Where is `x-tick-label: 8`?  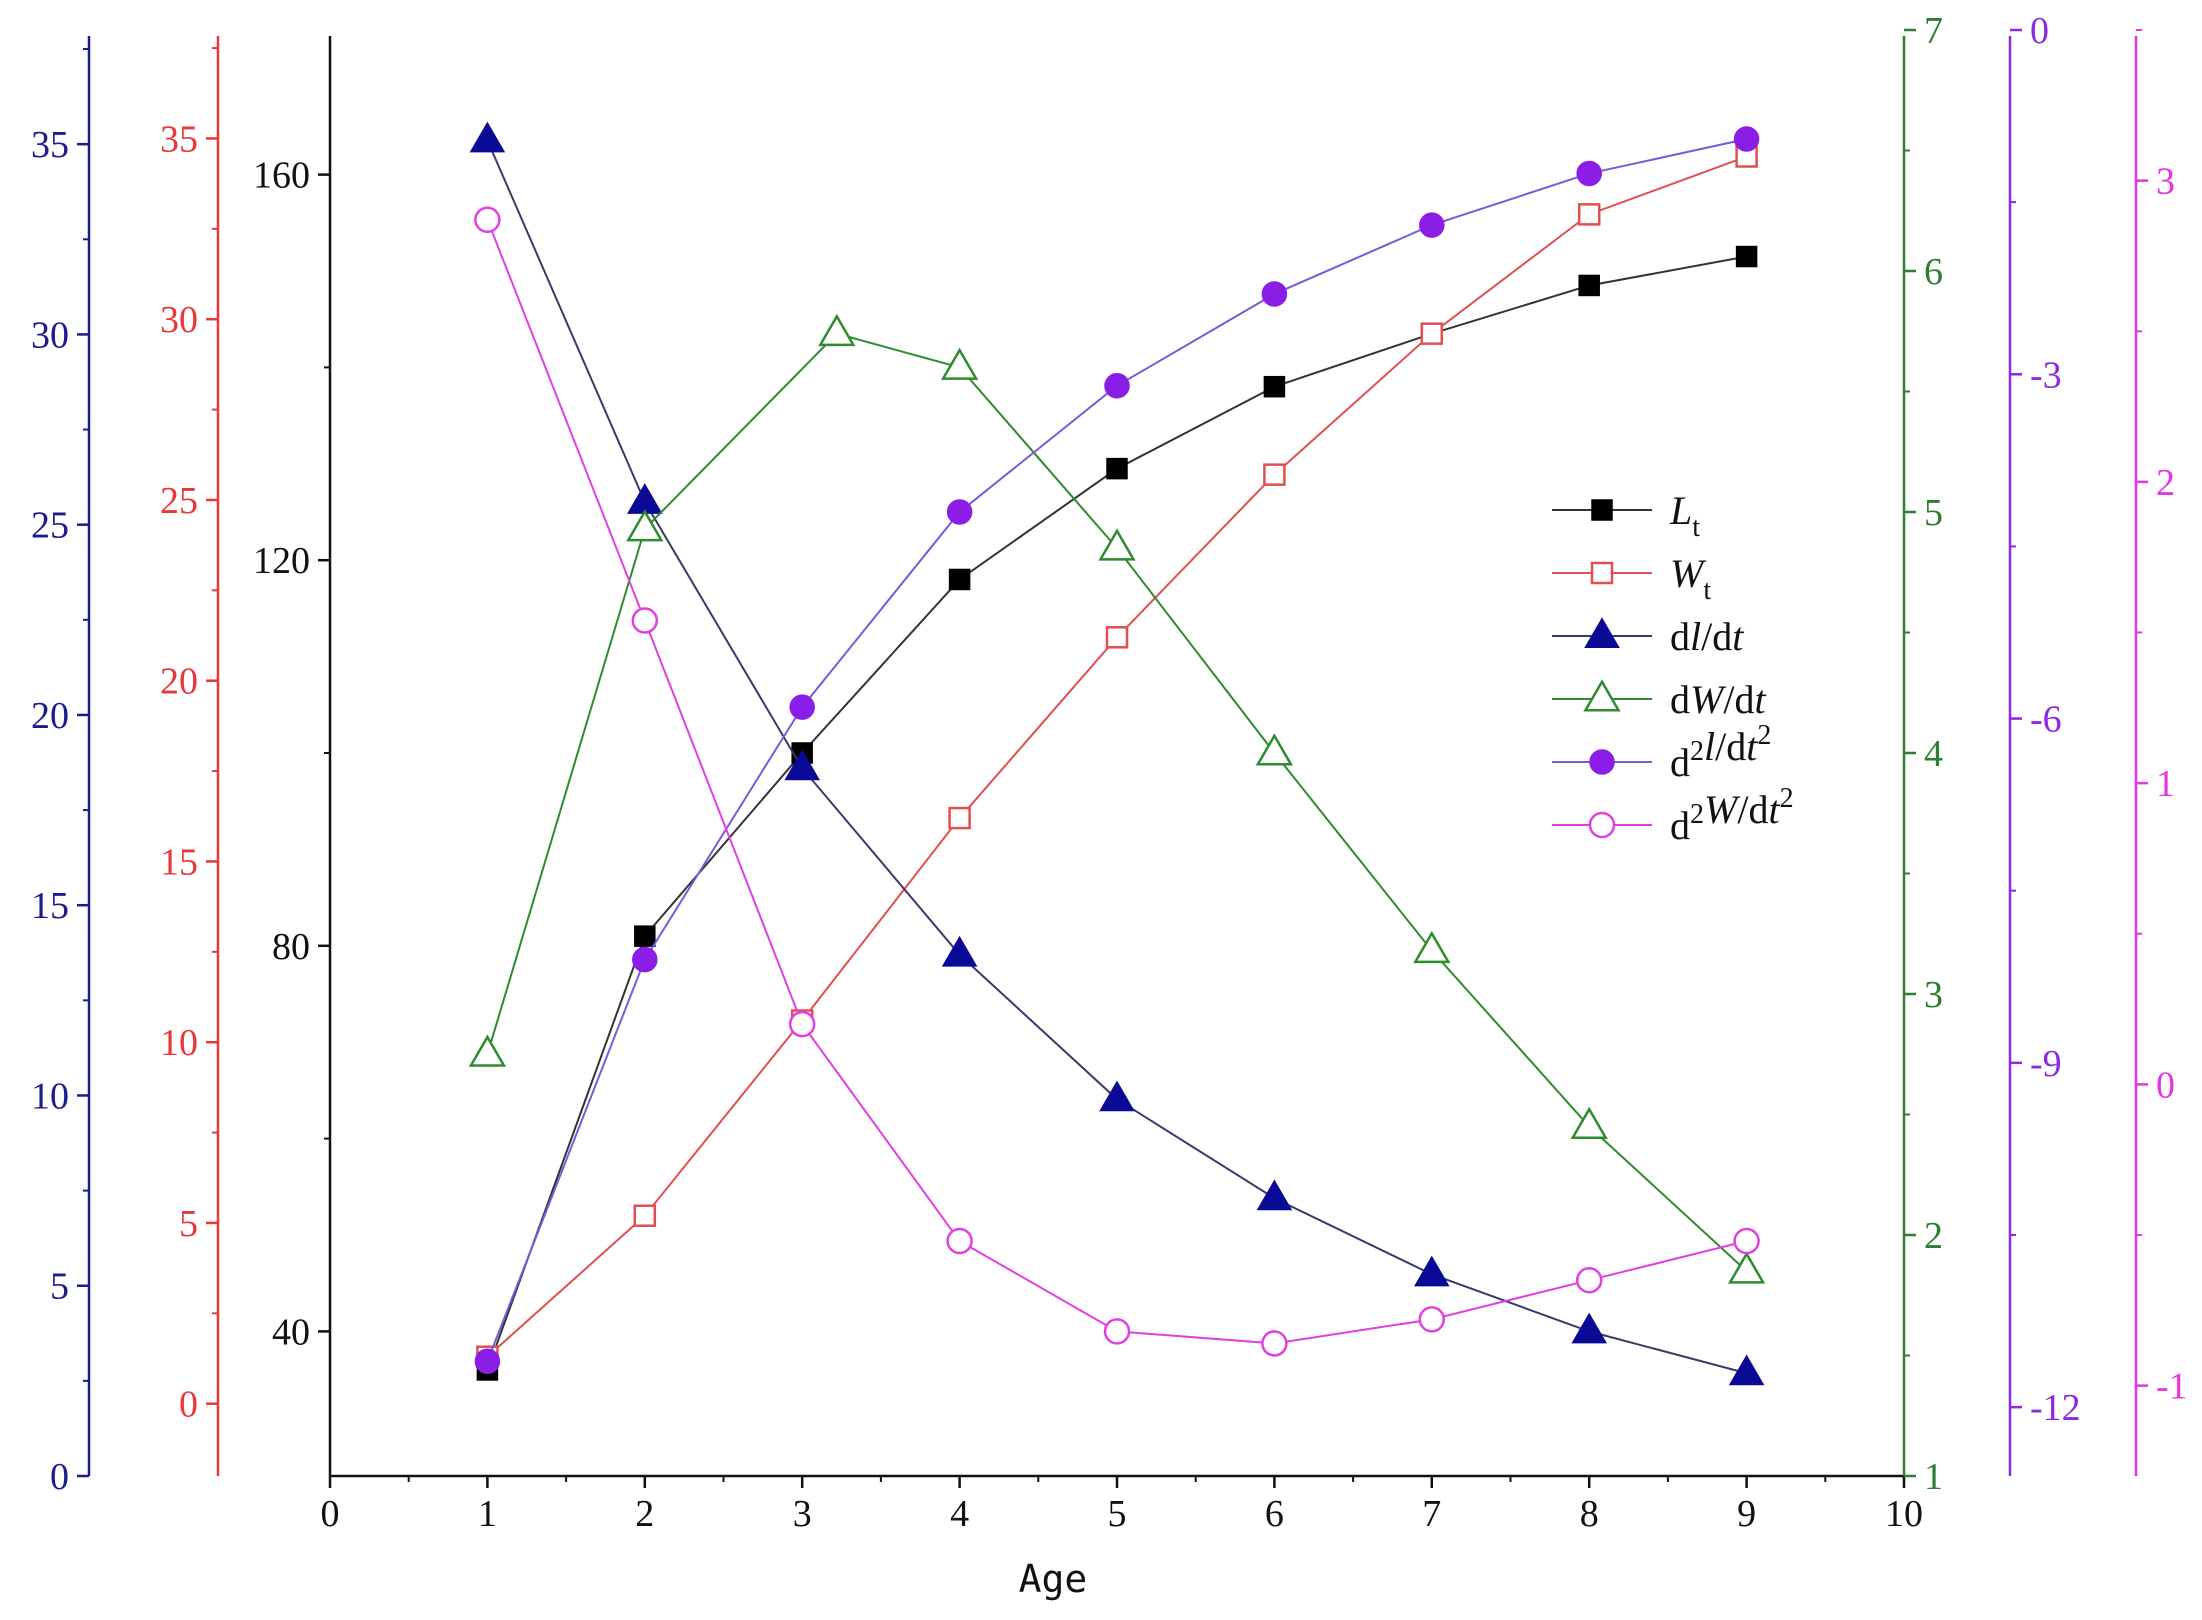
x-tick-label: 8 is located at coordinates (1589, 1514).